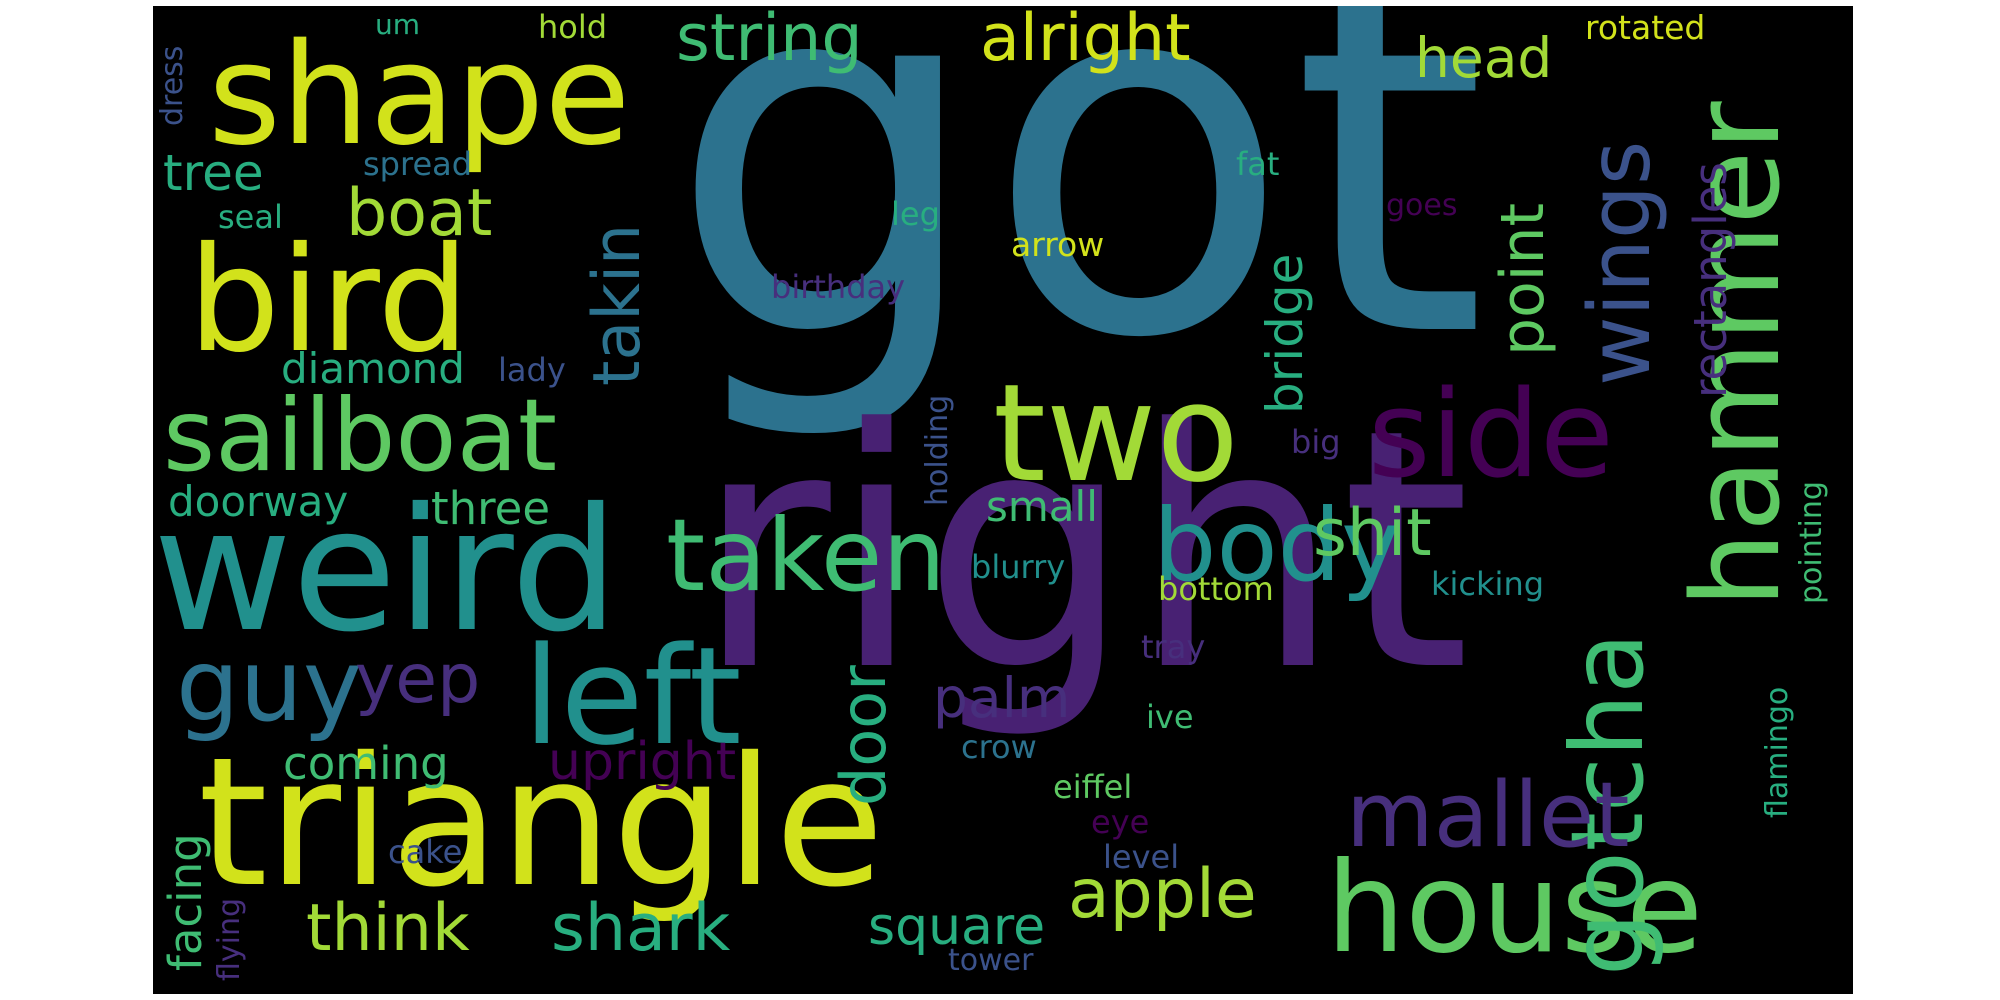 The width and height of the screenshot is (2000, 1000). I want to click on word-mallet: mallet, so click(1488, 815).